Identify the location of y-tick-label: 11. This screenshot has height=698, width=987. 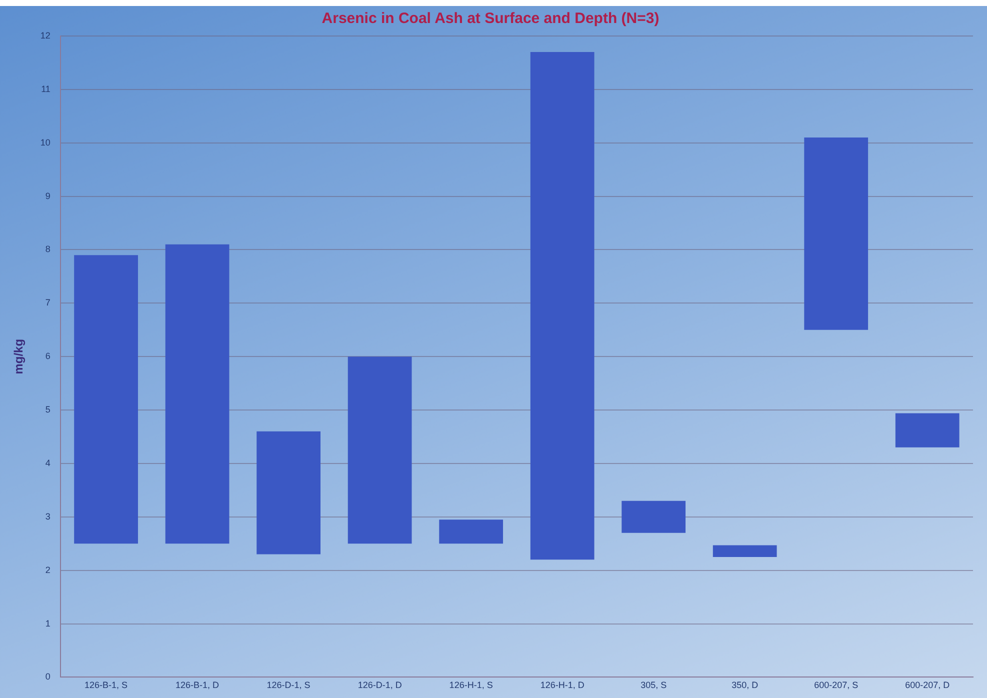
(45, 89).